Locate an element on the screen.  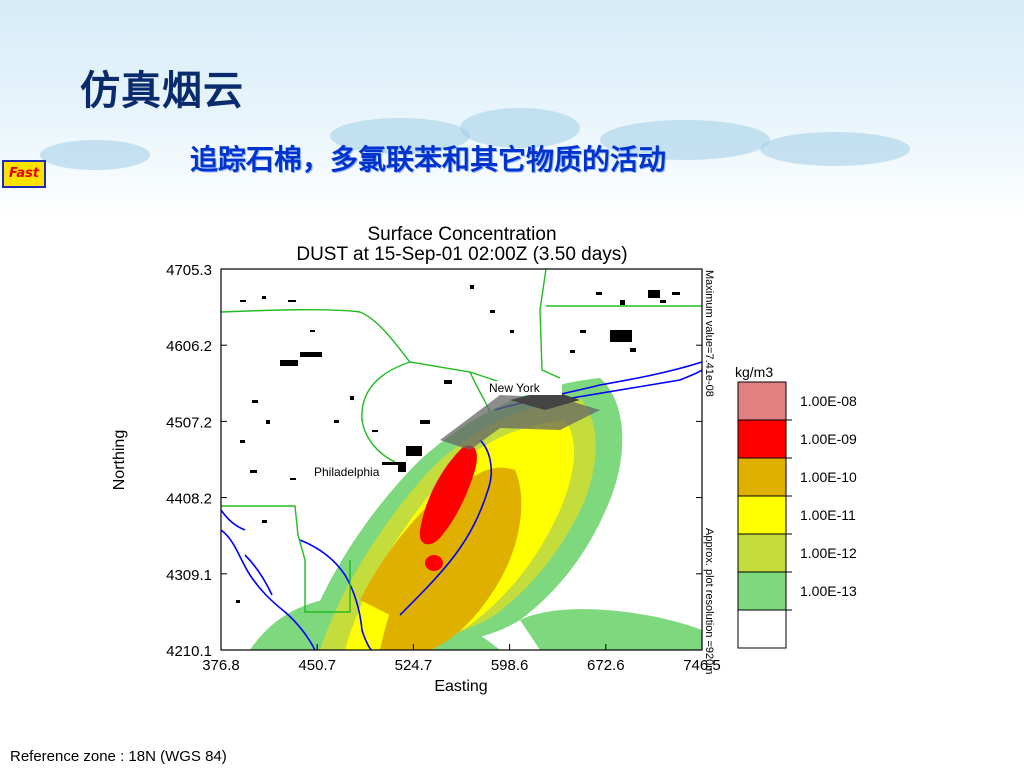
legend-label: 1.00E-12 is located at coordinates (828, 553).